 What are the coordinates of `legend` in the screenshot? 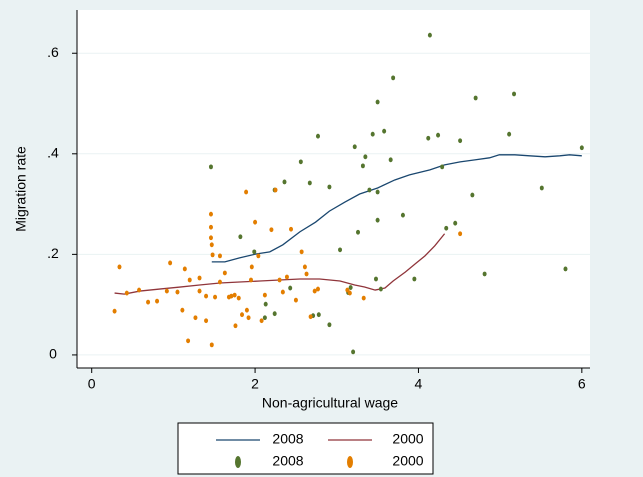 It's located at (305, 448).